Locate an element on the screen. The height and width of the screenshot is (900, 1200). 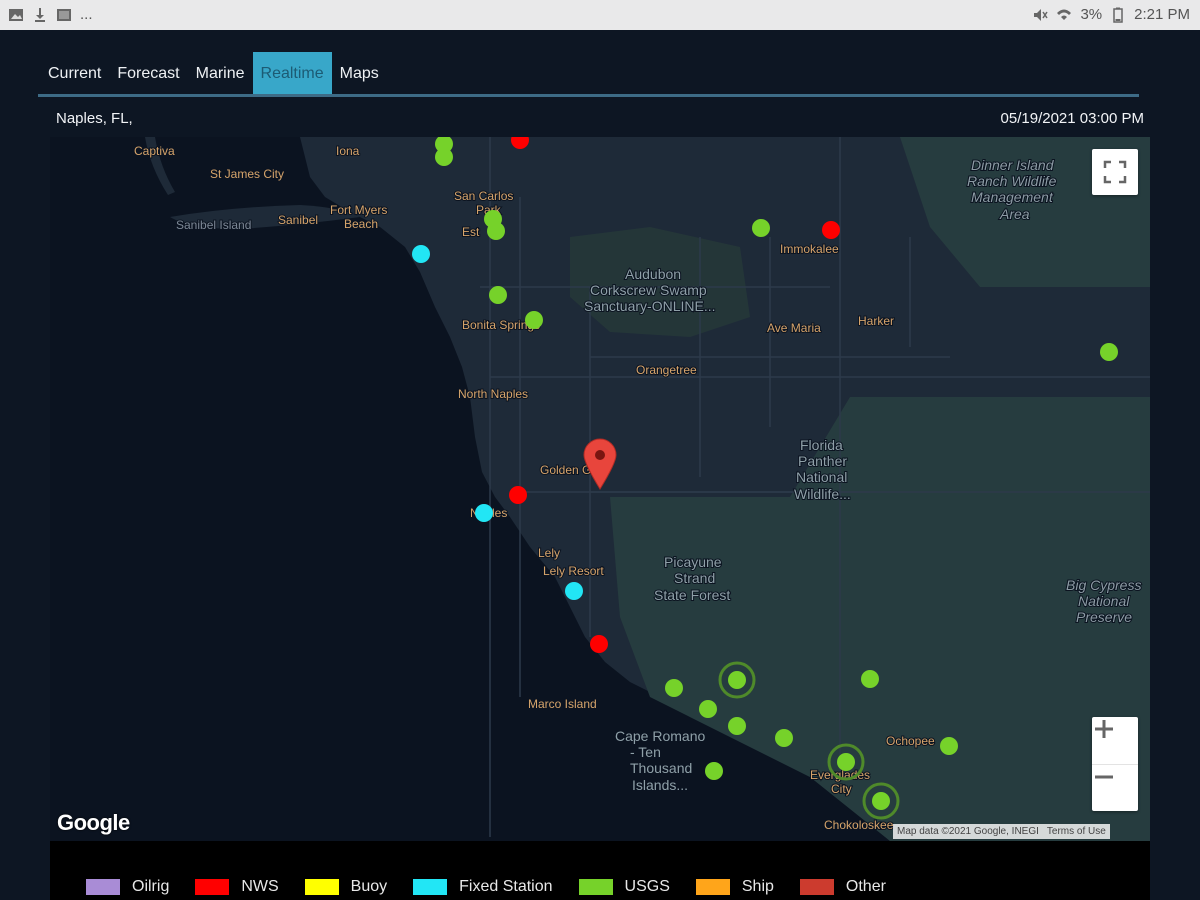
map-park-corkscrew is located at coordinates (660, 282).